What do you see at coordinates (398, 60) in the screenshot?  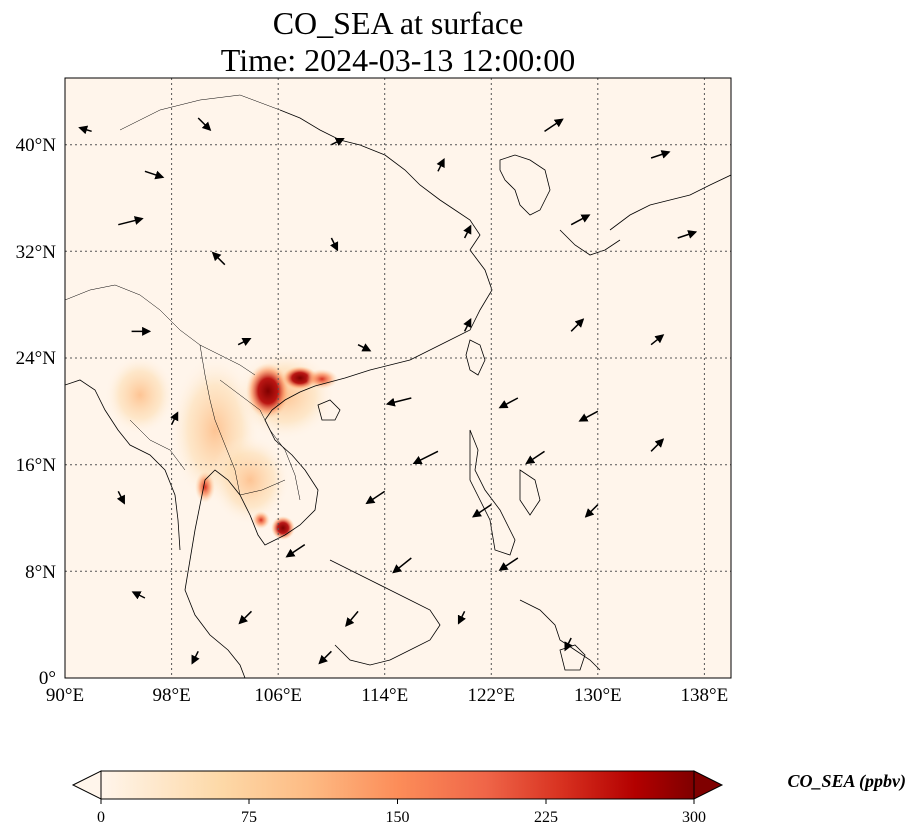 I see `map-title-line2: Time: 2024-03-13 12:00:00` at bounding box center [398, 60].